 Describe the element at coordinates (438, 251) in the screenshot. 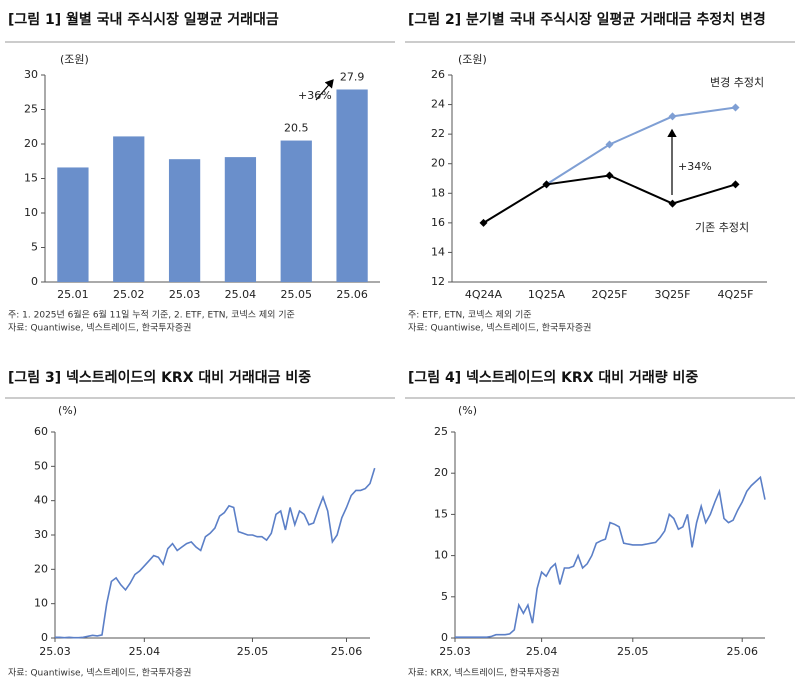

I see `y-tick-label: 14` at that location.